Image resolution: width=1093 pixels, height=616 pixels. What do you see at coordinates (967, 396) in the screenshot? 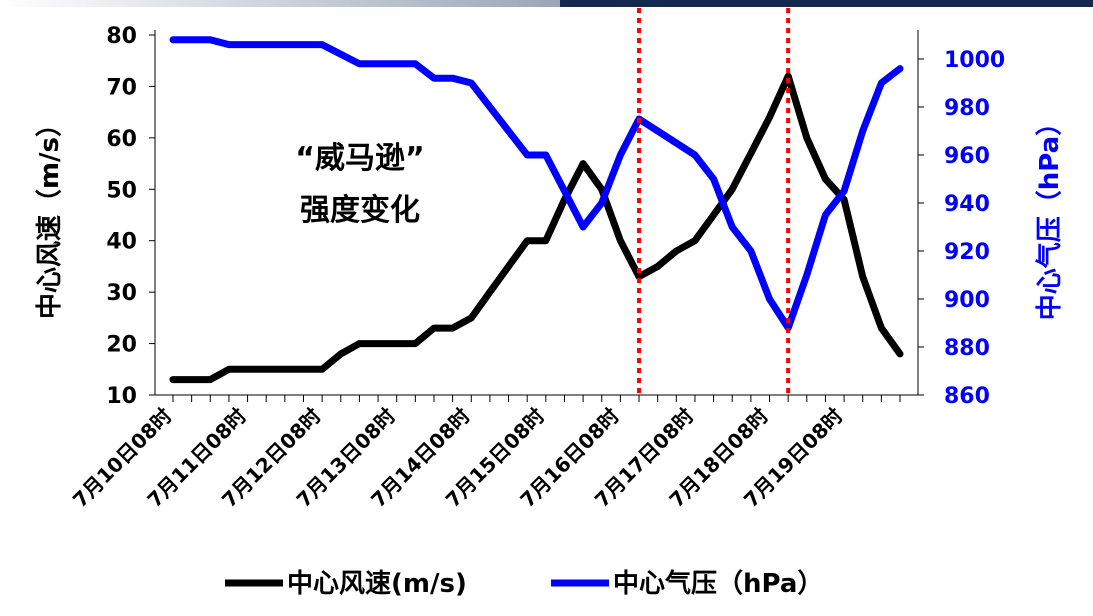
I see `right-tick-label: 860` at bounding box center [967, 396].